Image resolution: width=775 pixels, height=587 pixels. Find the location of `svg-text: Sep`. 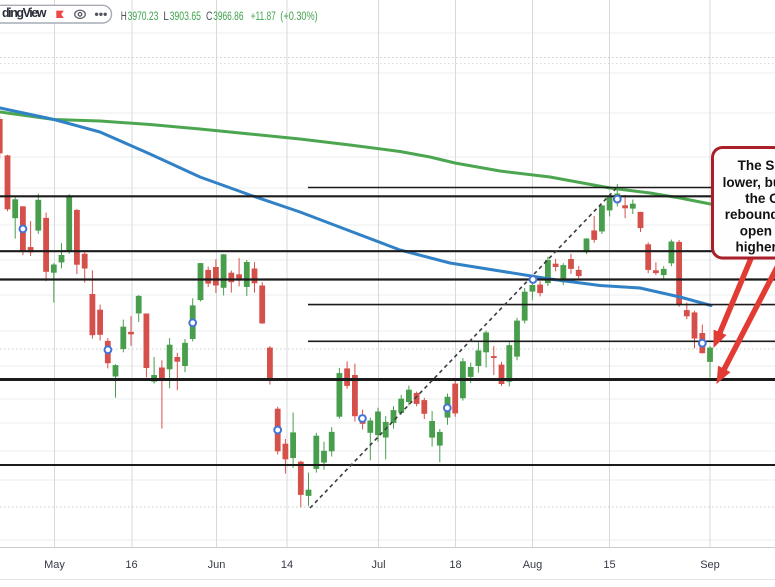

svg-text: Sep is located at coordinates (710, 565).